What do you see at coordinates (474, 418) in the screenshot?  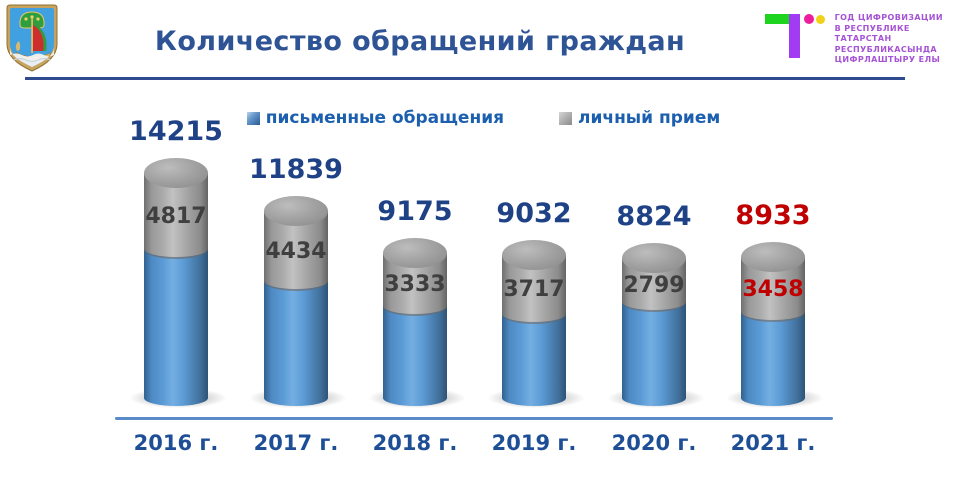 I see `x-axis-line` at bounding box center [474, 418].